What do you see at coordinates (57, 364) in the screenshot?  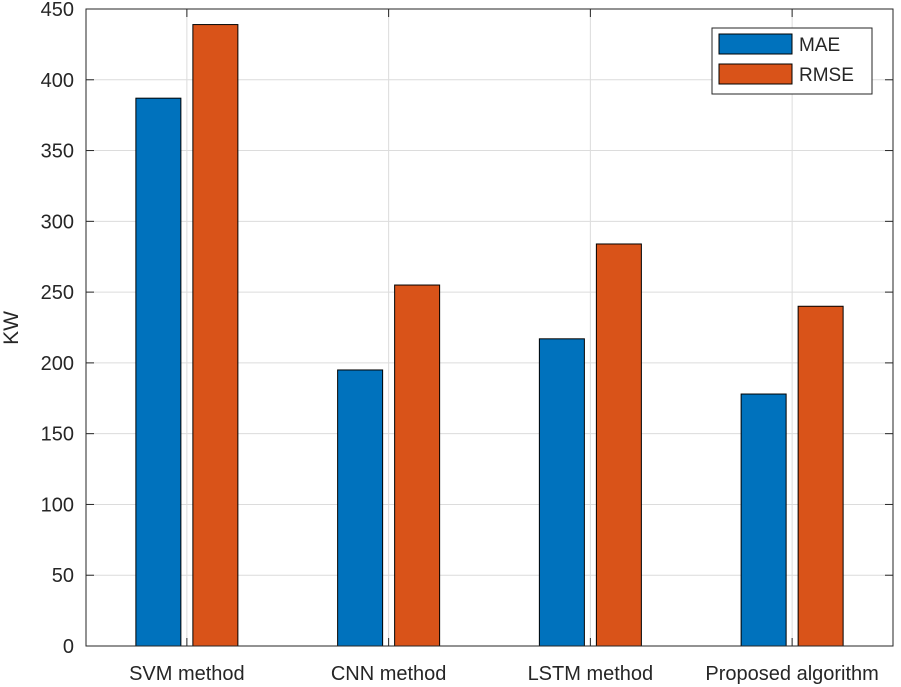 I see `y-tick-label: 200` at bounding box center [57, 364].